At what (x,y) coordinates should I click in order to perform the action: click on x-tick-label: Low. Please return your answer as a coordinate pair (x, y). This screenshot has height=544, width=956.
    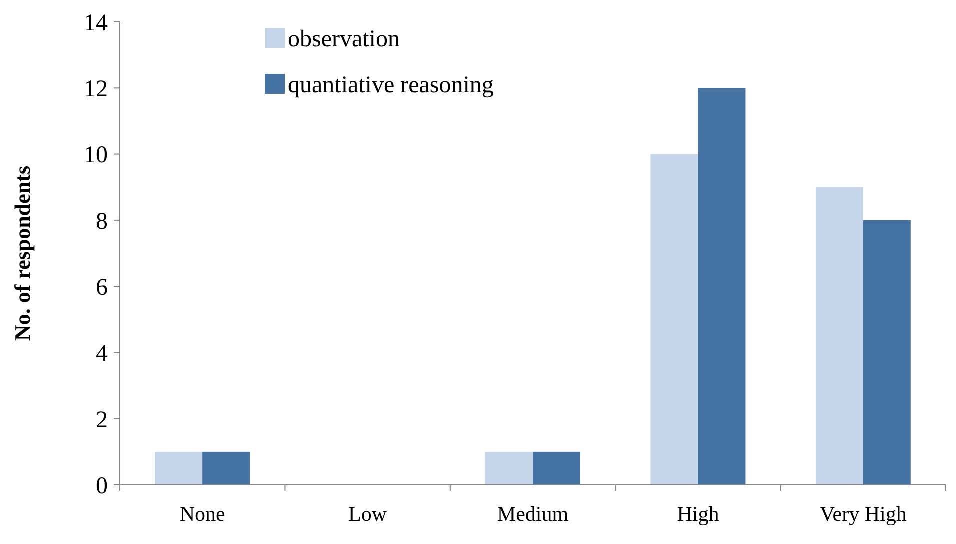
    Looking at the image, I should click on (368, 514).